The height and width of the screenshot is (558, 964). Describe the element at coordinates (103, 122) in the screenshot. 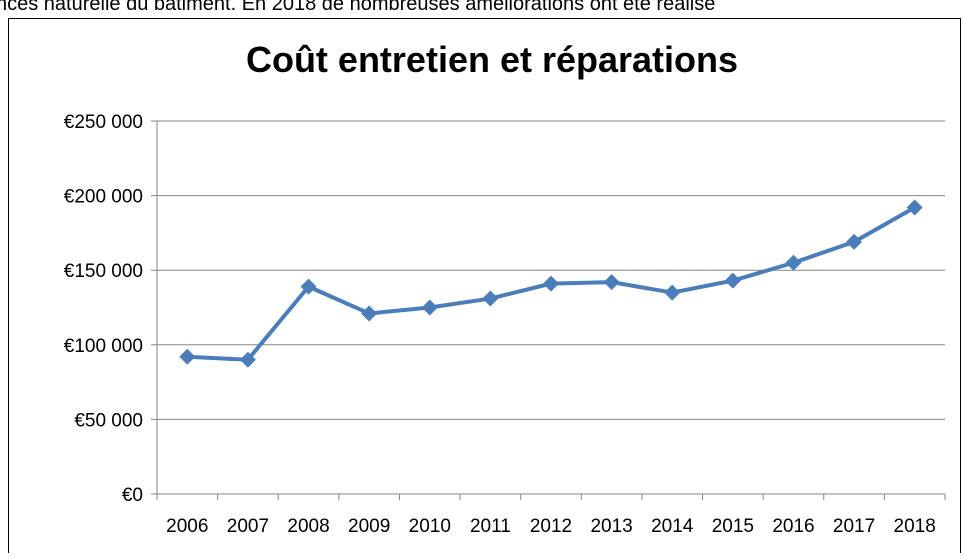

I see `y-tick-label: €250 000` at that location.